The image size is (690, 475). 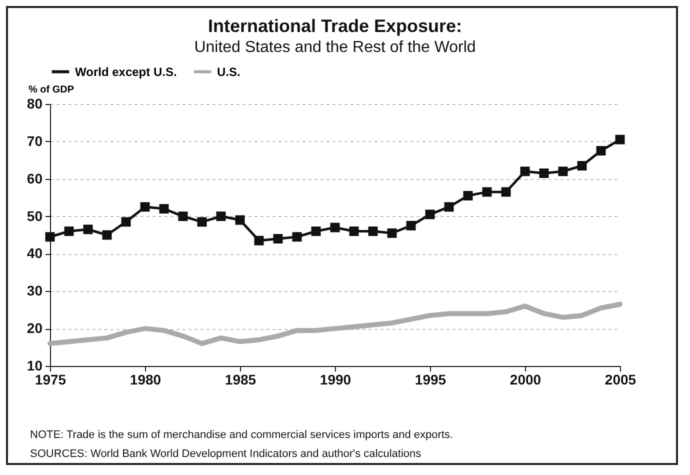 What do you see at coordinates (620, 380) in the screenshot?
I see `x-tick-label: 2005` at bounding box center [620, 380].